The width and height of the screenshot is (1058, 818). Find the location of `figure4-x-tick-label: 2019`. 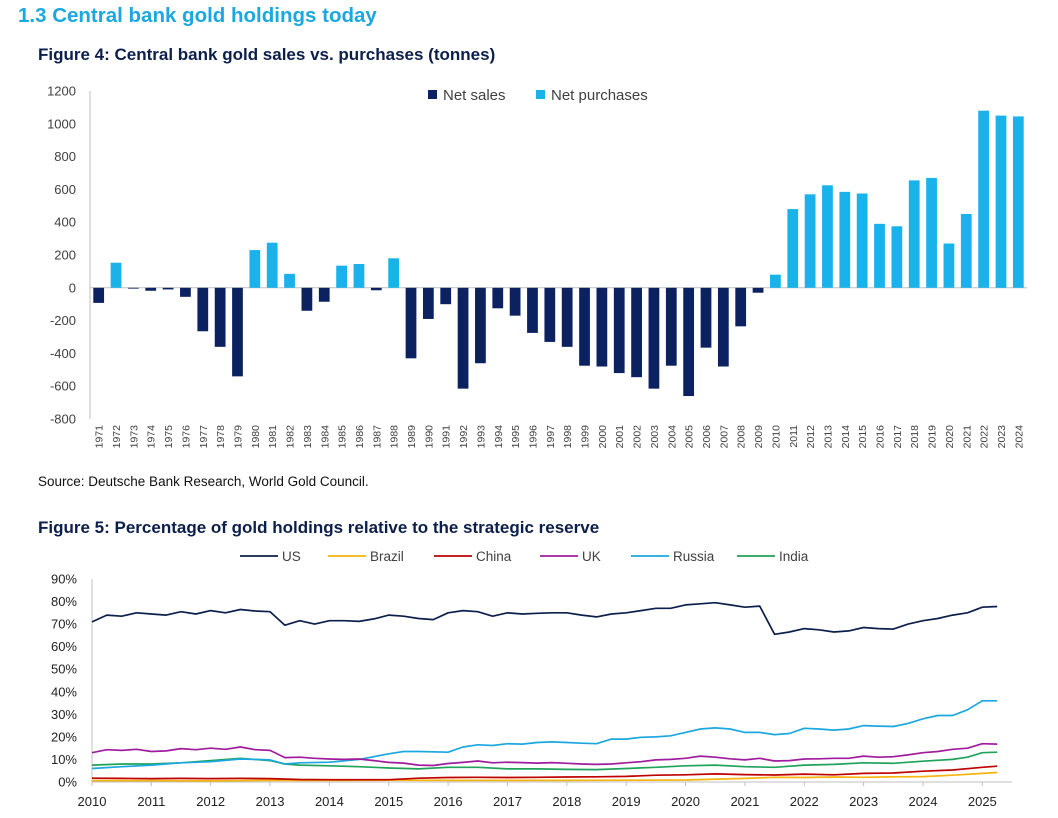

figure4-x-tick-label: 2019 is located at coordinates (933, 437).